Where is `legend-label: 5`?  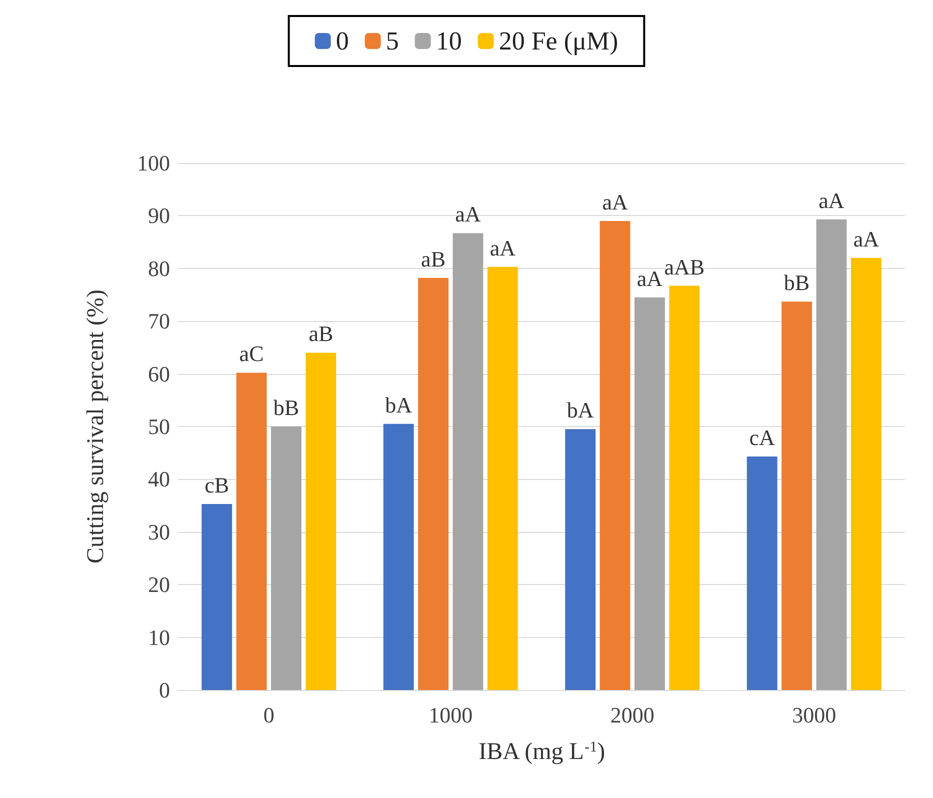
legend-label: 5 is located at coordinates (392, 41).